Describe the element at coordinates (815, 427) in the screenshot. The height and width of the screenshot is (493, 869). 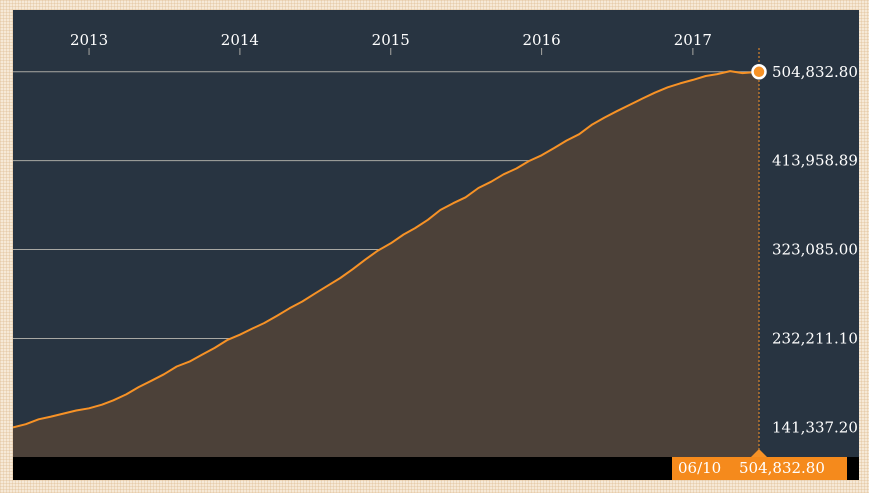
I see `y-tick-label: 141,337.20` at that location.